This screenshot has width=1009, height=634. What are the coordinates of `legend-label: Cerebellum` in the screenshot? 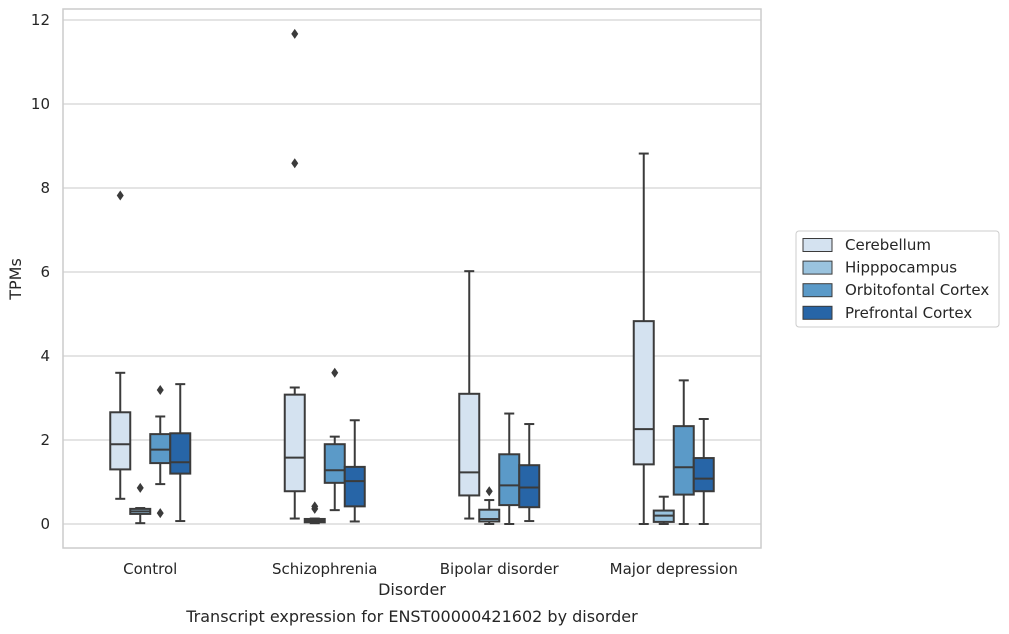 It's located at (888, 245).